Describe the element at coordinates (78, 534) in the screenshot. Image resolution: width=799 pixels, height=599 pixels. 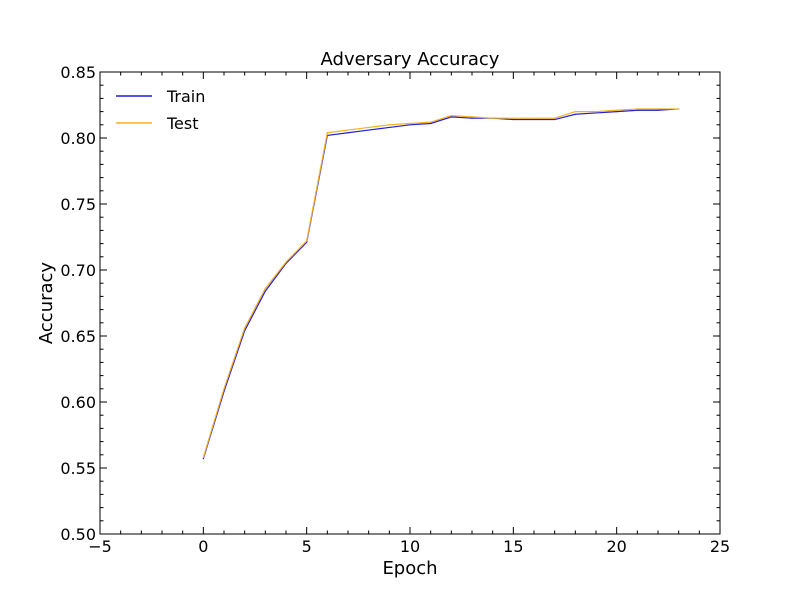
I see `y-tick-label: 0.50` at that location.